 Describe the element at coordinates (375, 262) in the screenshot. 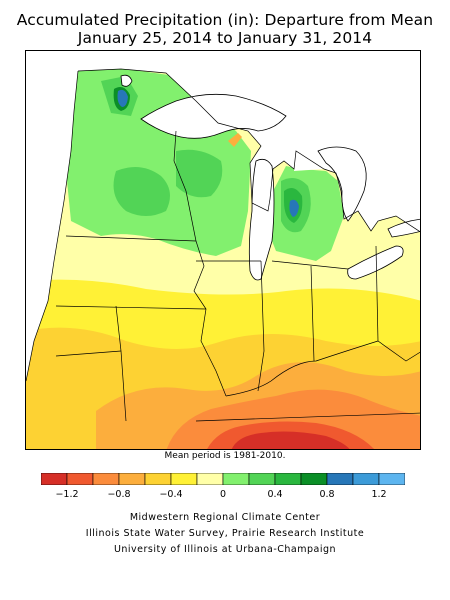

I see `lake-erie` at that location.